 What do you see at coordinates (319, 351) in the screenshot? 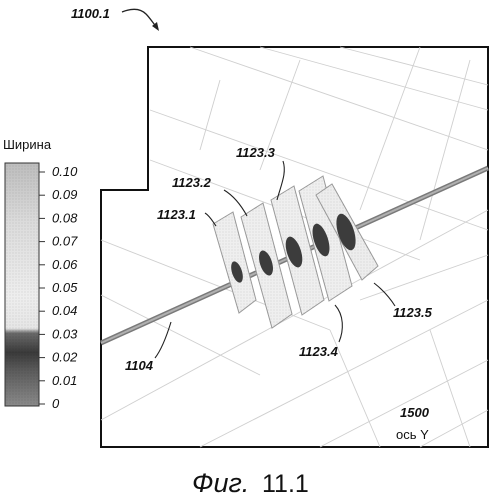
I see `label-fracture-4: 1123.4` at bounding box center [319, 351].